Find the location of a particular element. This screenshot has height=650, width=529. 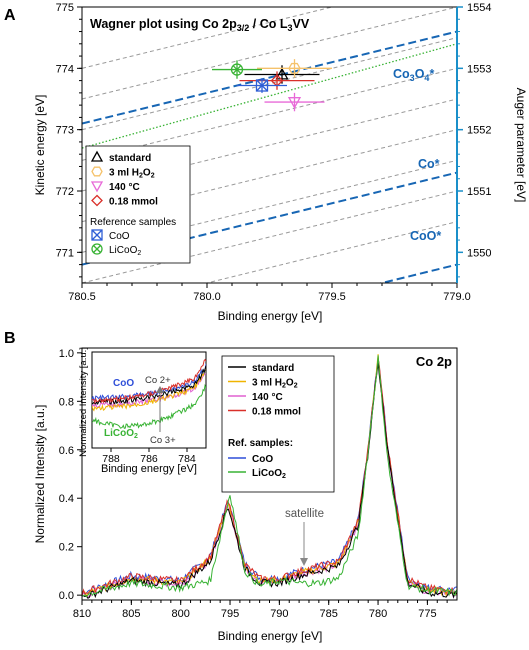

inset-spectra is located at coordinates (149, 393).